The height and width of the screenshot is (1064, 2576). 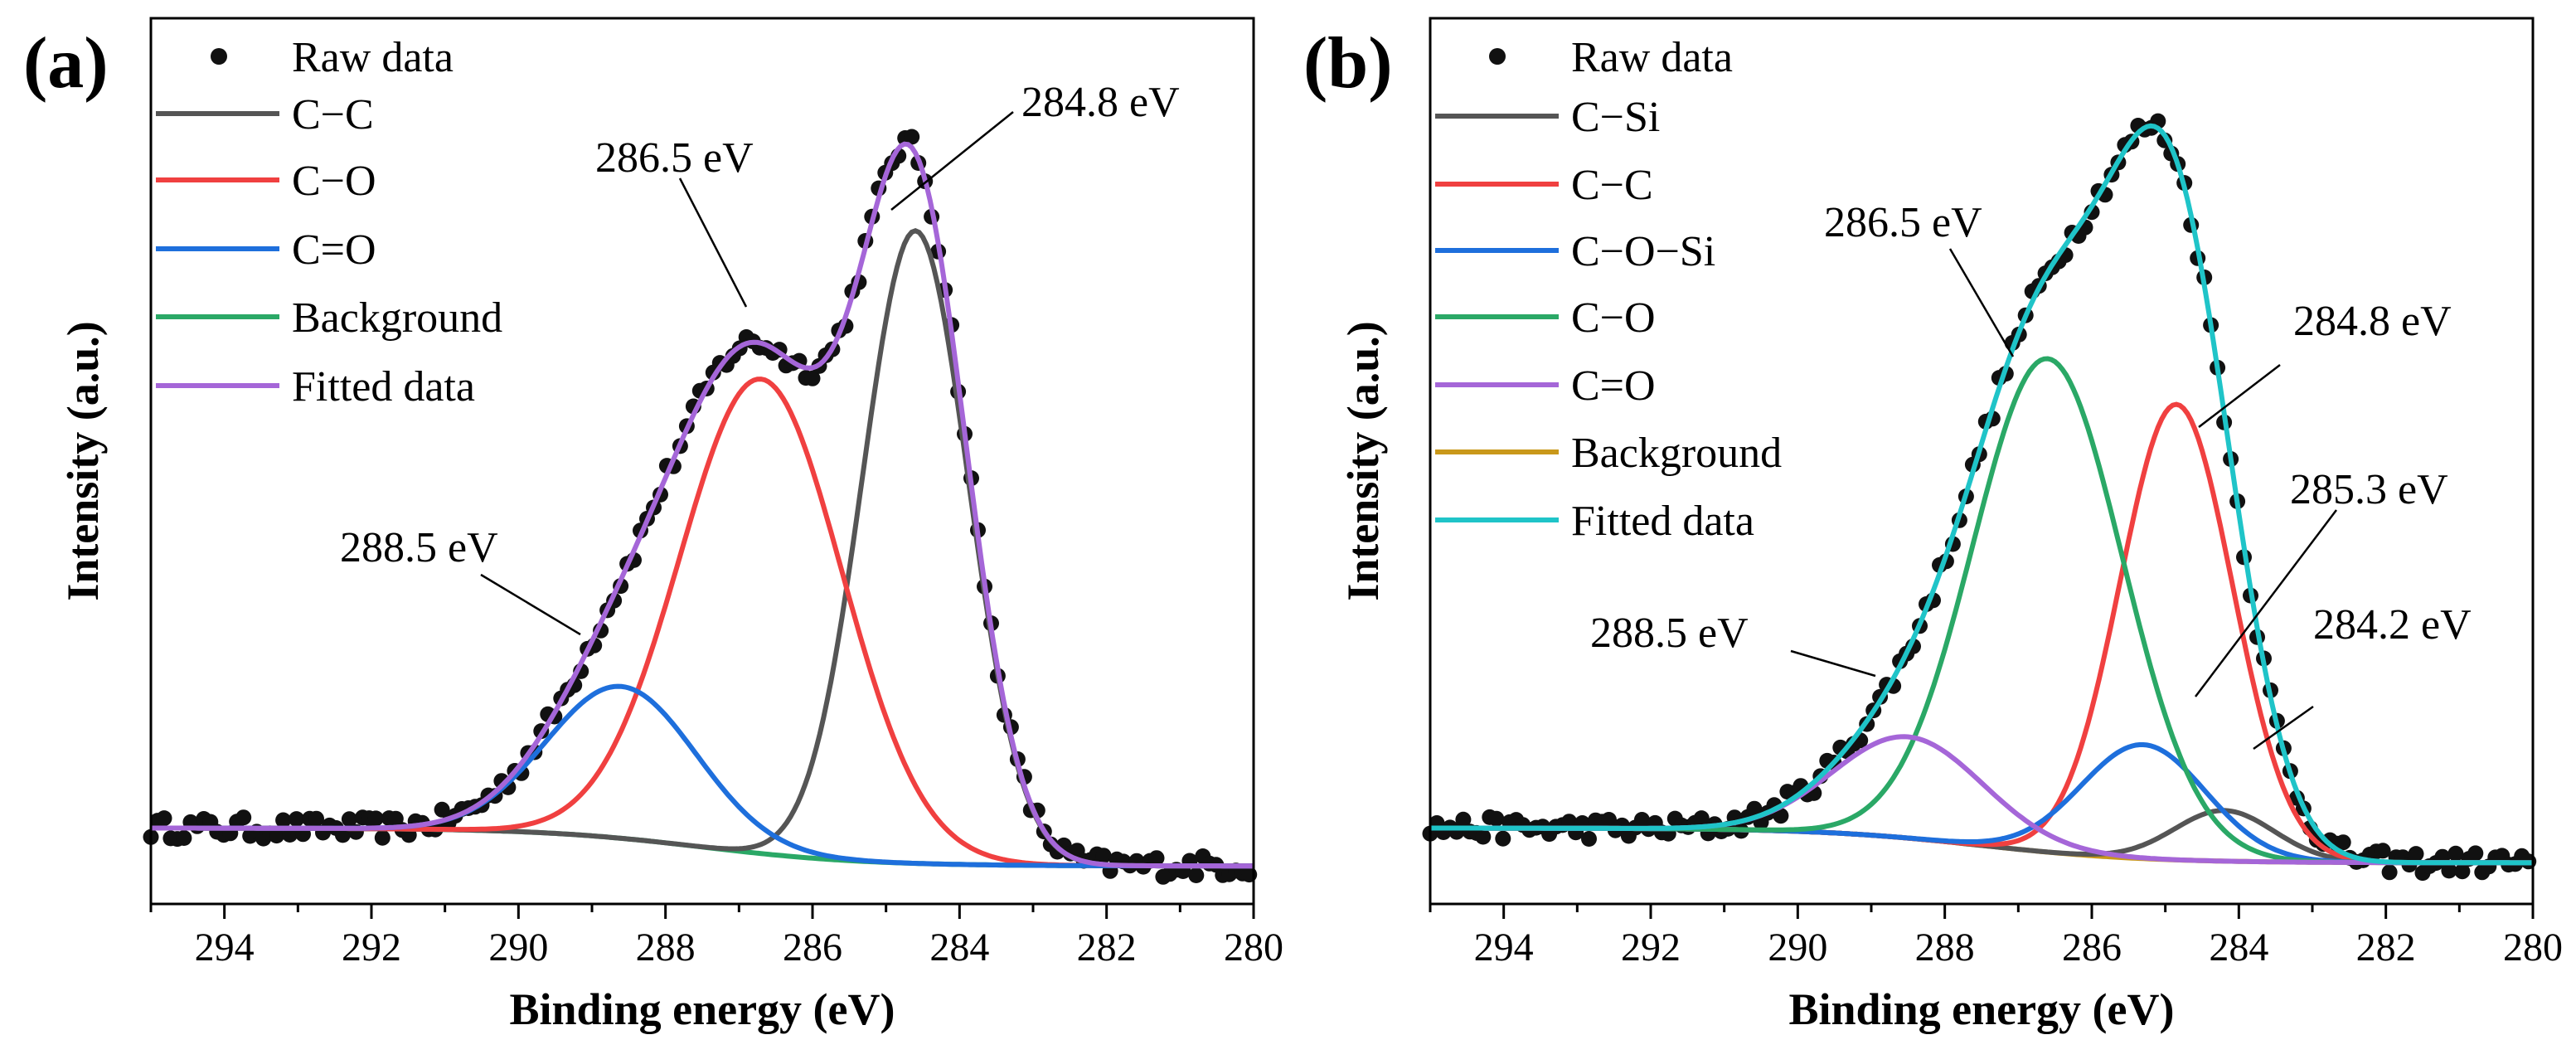 I want to click on b-x-tick-label: 288, so click(x=1945, y=947).